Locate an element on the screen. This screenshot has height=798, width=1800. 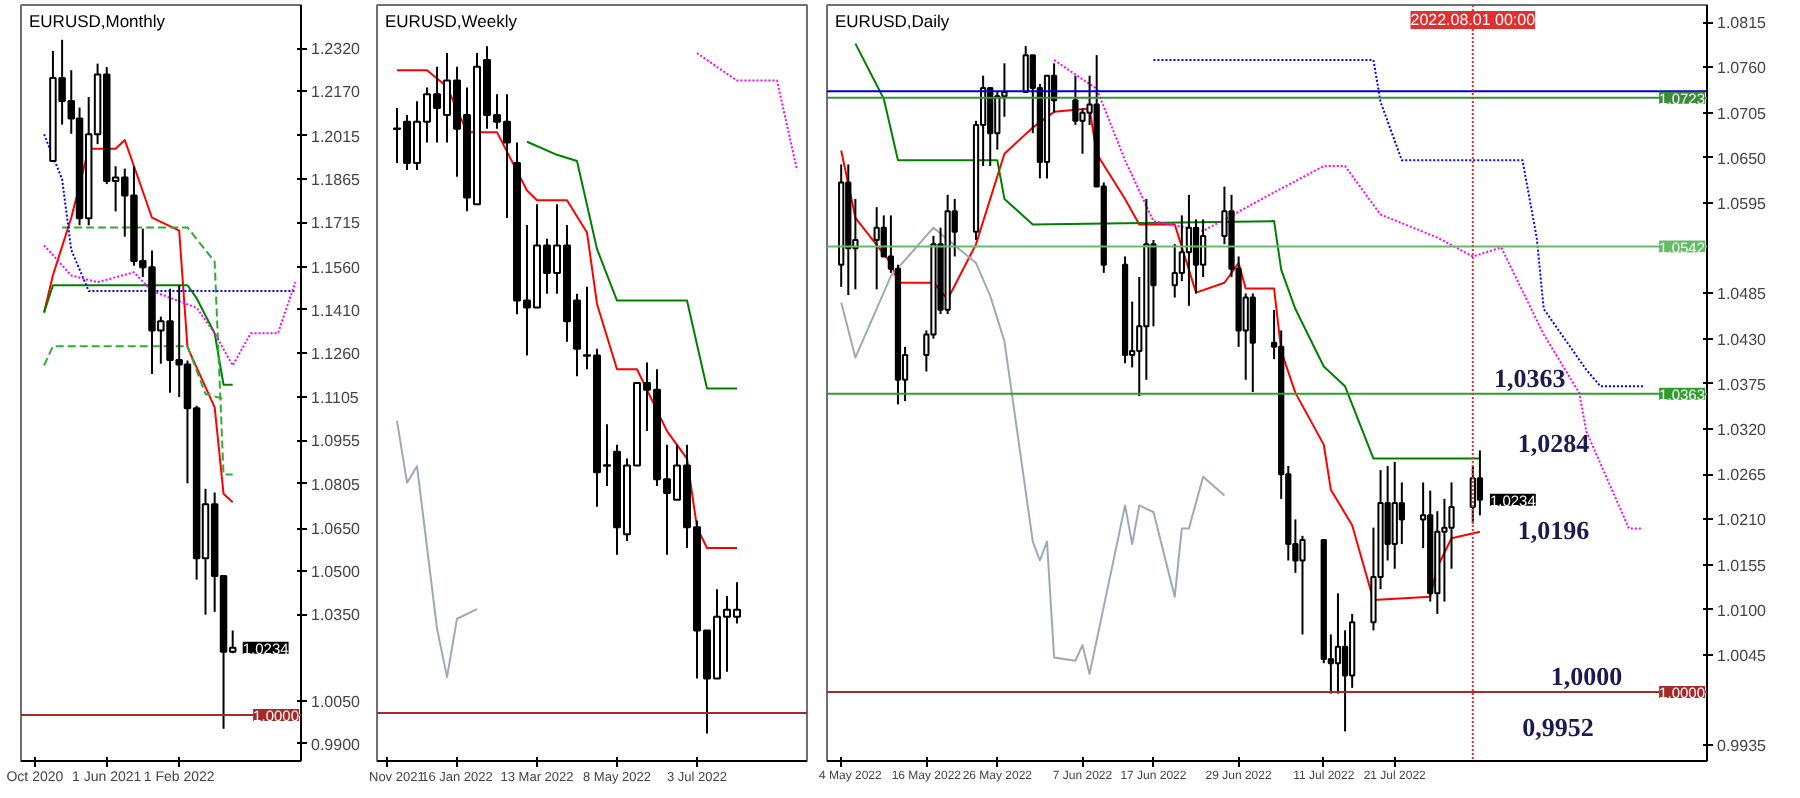
y-tick-label: 1.0430 is located at coordinates (1742, 339).